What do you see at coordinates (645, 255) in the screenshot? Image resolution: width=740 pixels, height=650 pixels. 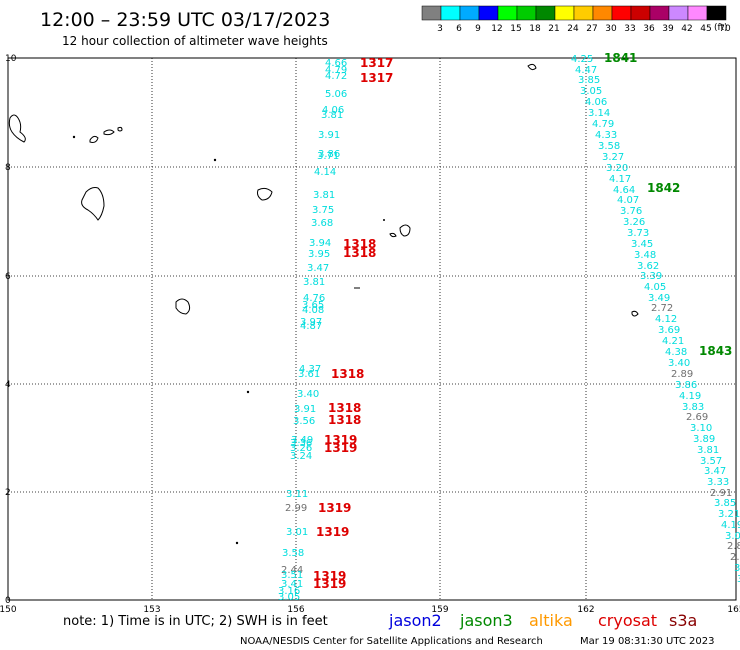 I see `wave-height-value: 3.48` at bounding box center [645, 255].